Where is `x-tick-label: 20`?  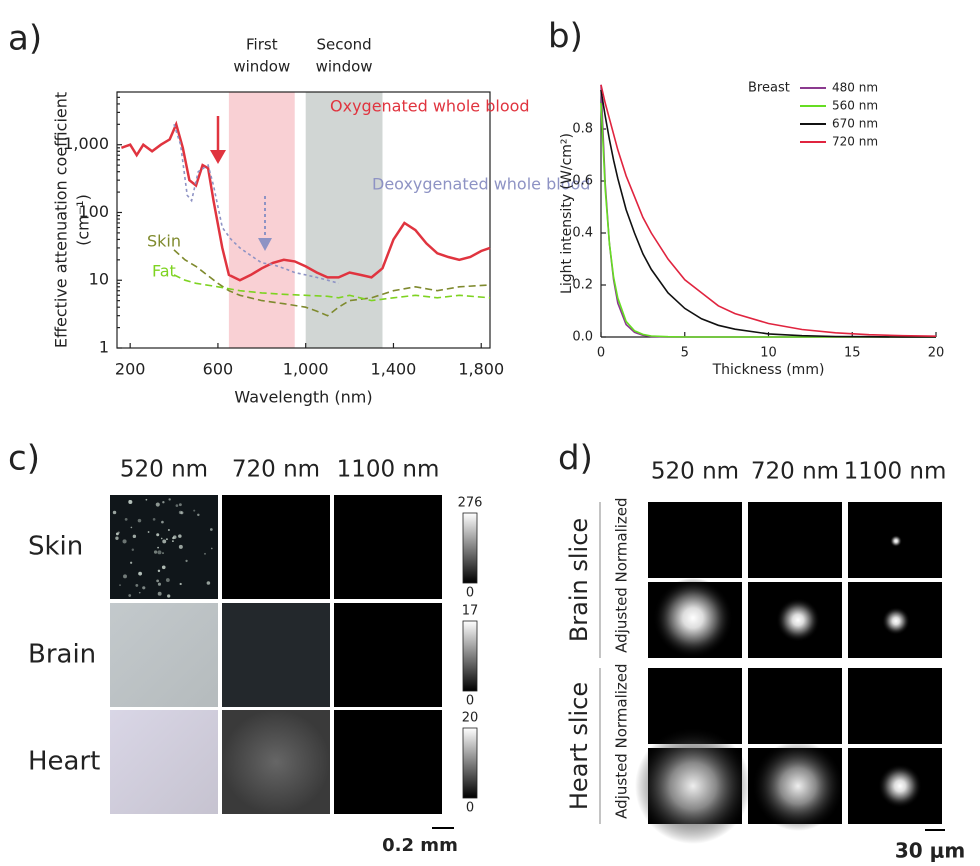
x-tick-label: 20 is located at coordinates (936, 353).